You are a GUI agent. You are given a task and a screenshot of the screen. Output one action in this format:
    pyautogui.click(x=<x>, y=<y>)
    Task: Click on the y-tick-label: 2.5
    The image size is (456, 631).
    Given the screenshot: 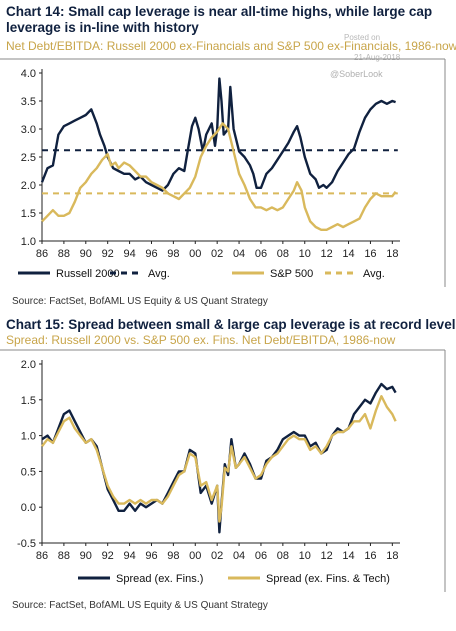 What is the action you would take?
    pyautogui.click(x=28, y=158)
    